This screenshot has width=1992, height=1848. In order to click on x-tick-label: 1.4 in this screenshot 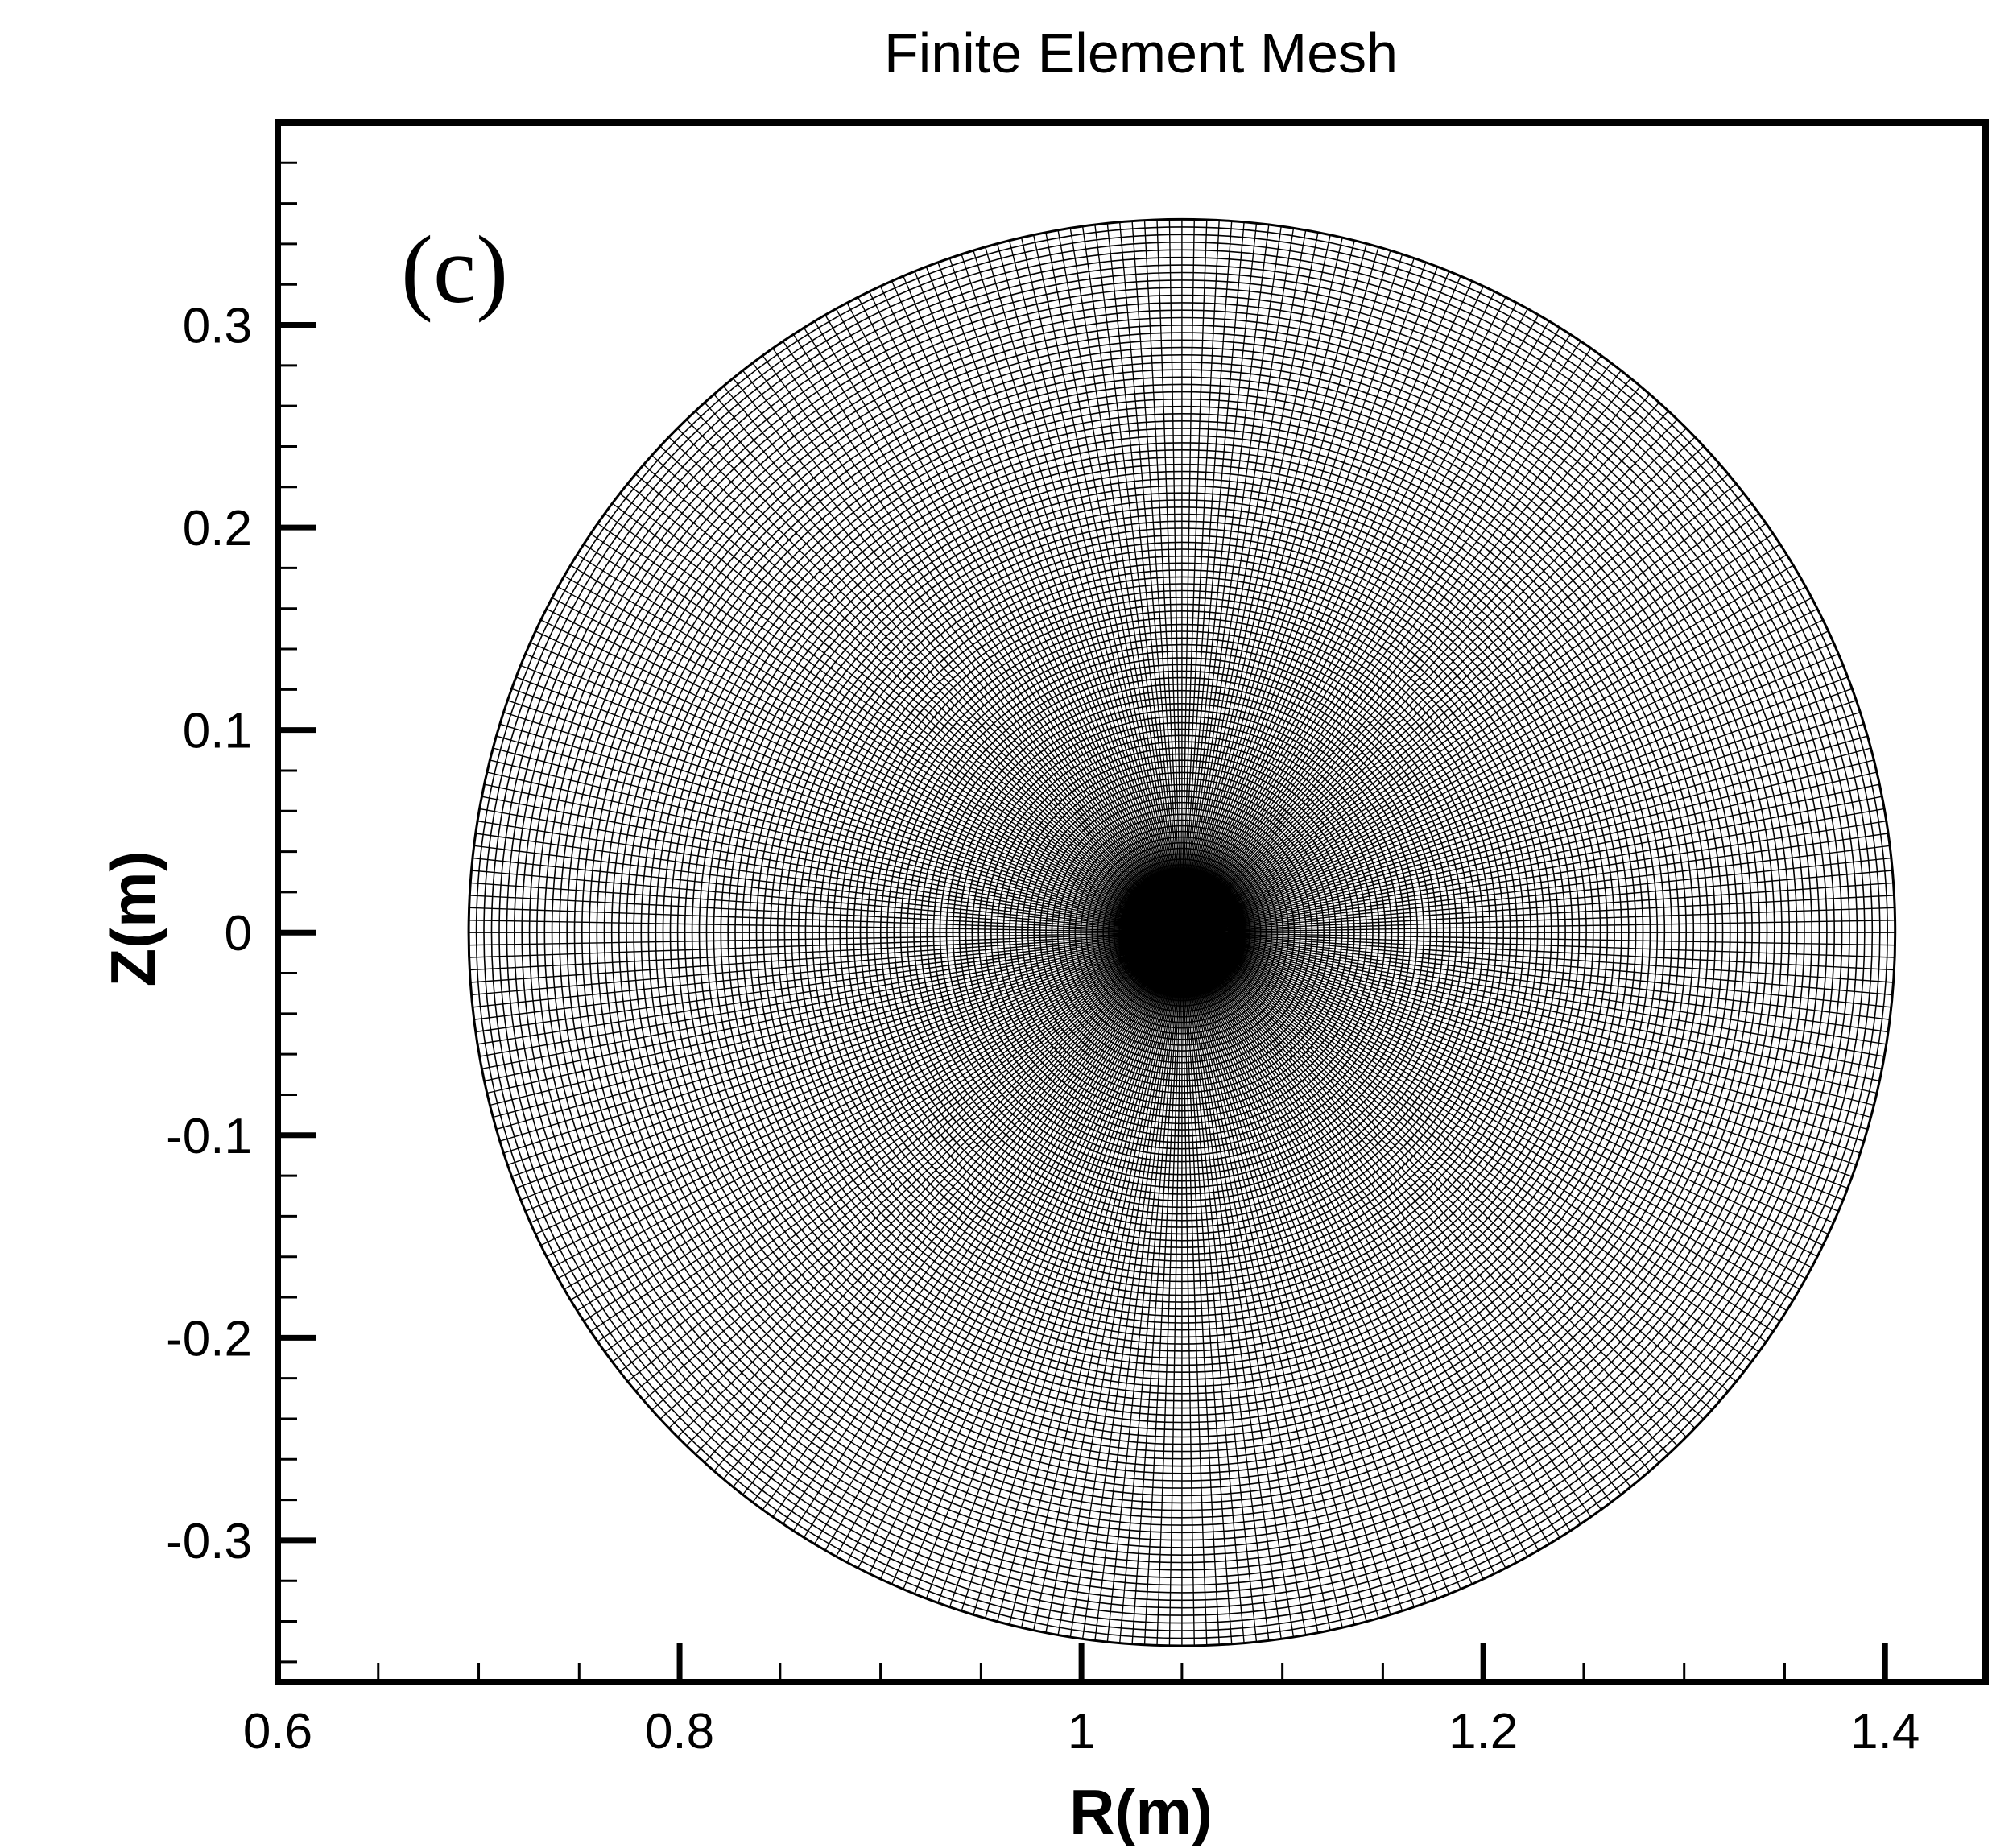, I will do `click(1885, 1731)`.